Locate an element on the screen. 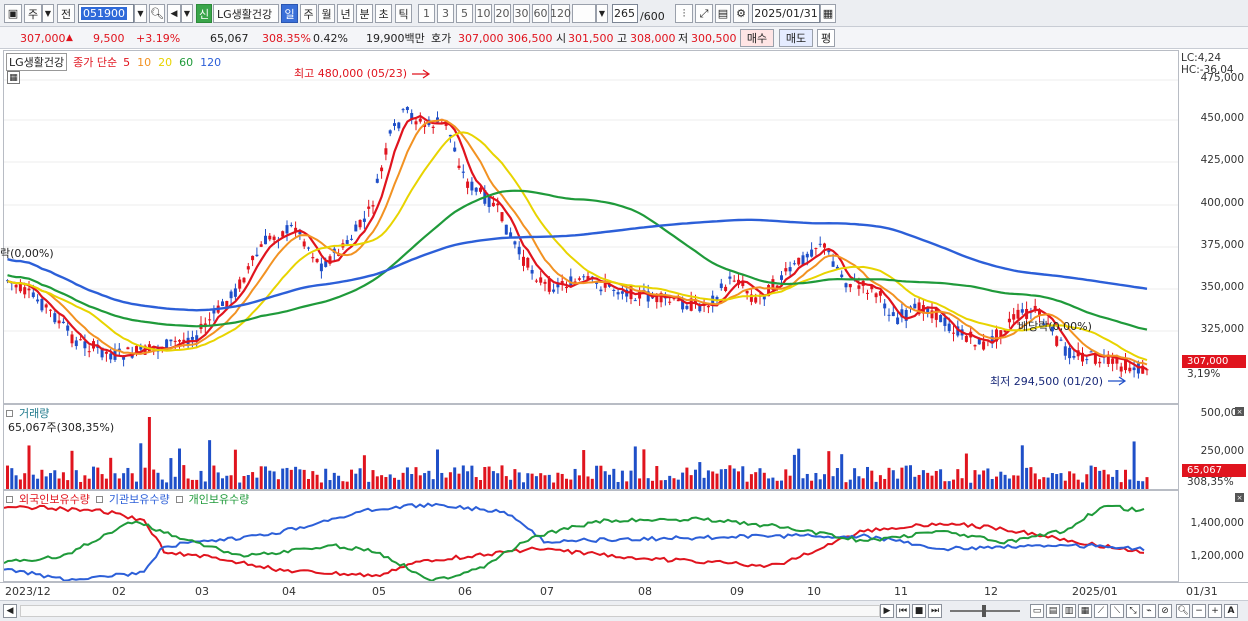  tool-icon-2: ▤ is located at coordinates (1053, 611).